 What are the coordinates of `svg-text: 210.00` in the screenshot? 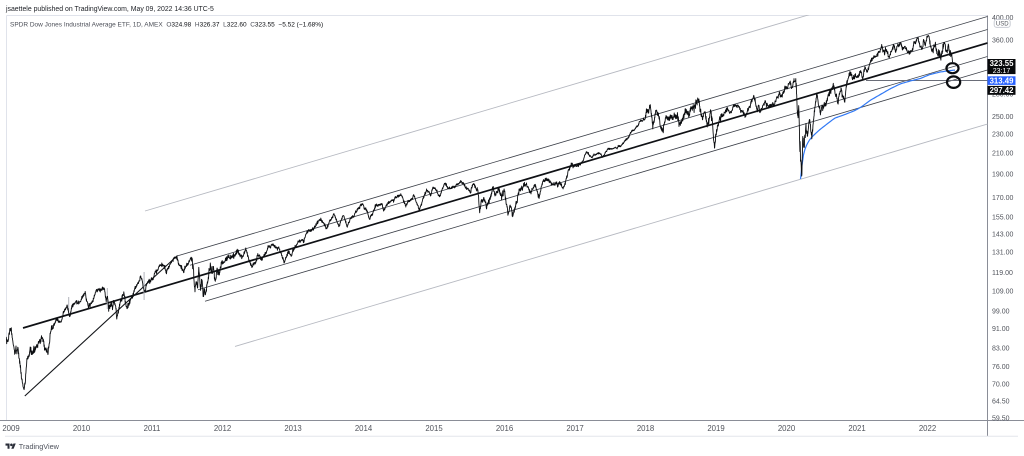 It's located at (1003, 154).